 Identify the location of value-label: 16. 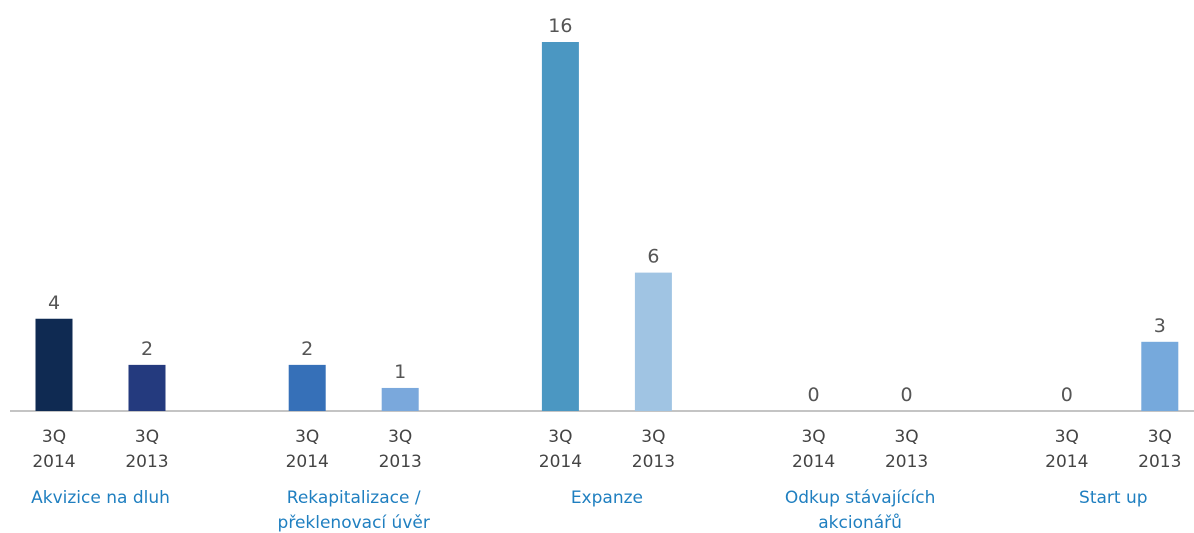
(560, 26).